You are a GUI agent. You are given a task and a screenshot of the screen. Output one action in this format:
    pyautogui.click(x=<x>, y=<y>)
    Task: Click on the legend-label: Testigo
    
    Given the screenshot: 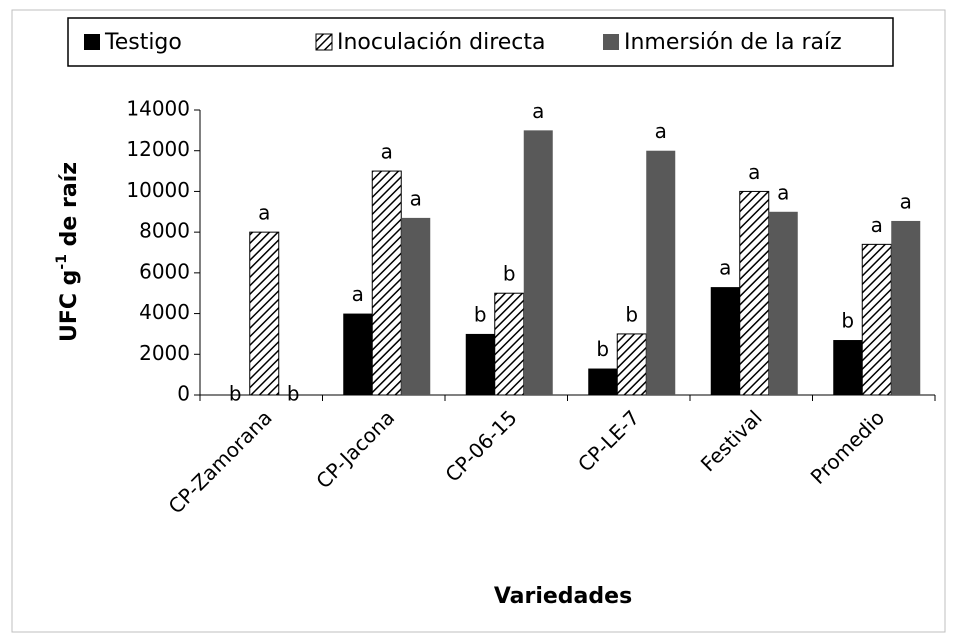 What is the action you would take?
    pyautogui.click(x=143, y=42)
    